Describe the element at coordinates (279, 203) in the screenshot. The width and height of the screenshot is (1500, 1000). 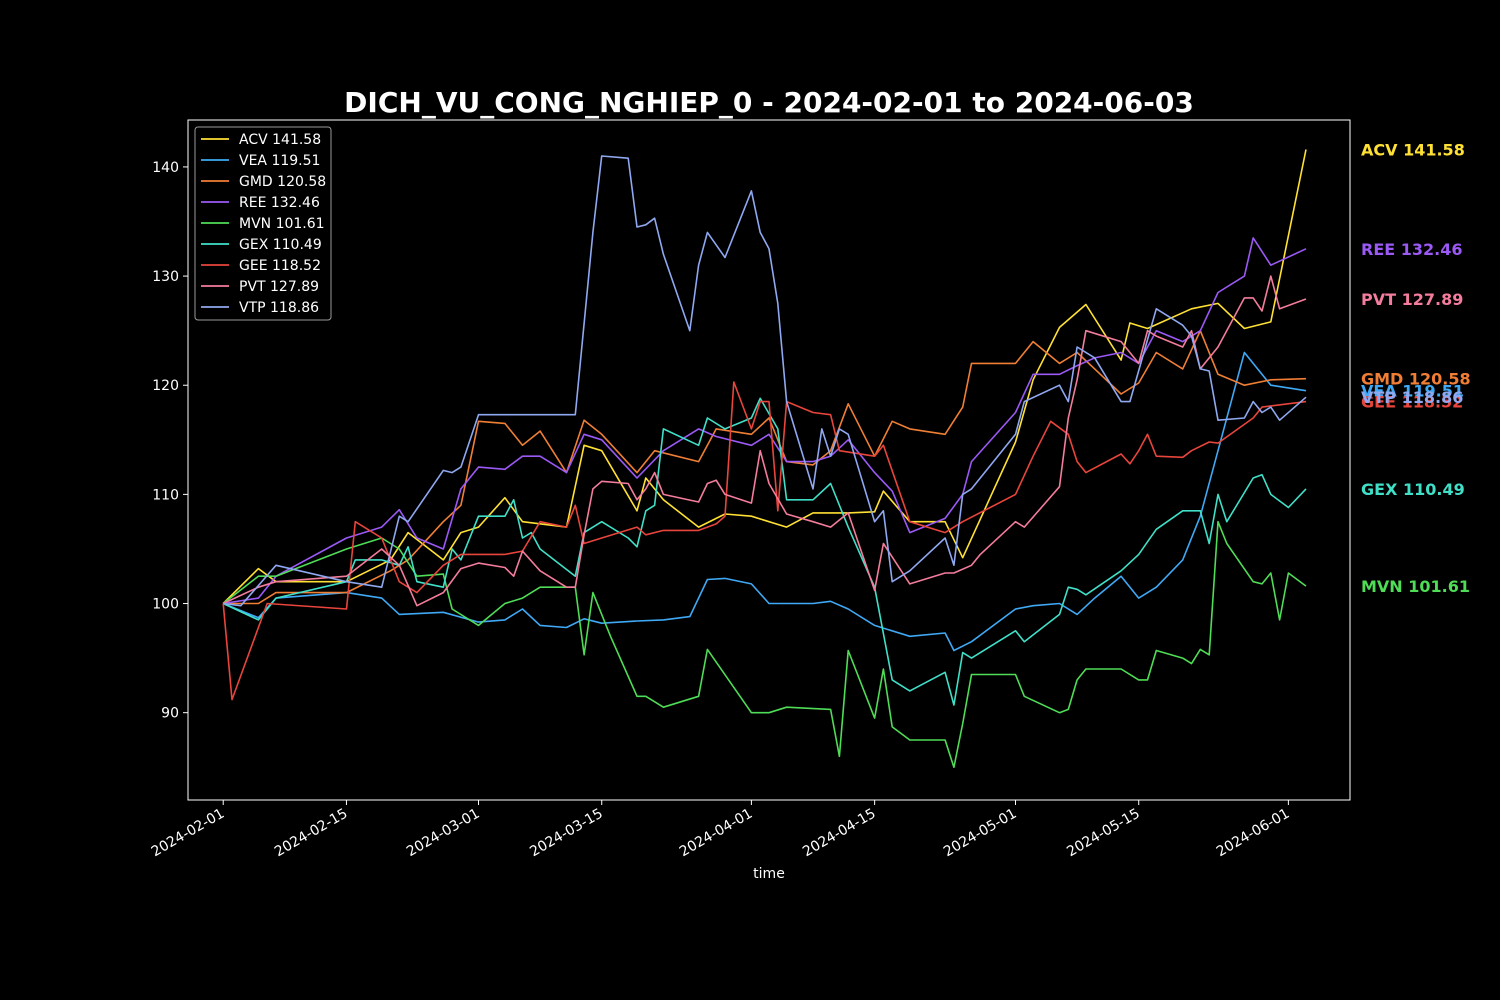
I see `legend-entry: REE 132.46` at that location.